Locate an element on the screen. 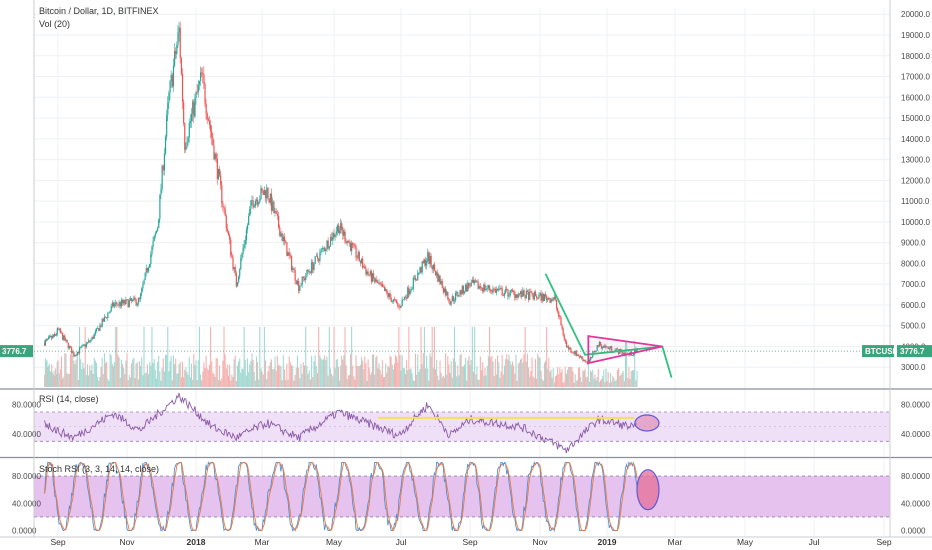 Image resolution: width=932 pixels, height=550 pixels. stoch-left-tick-label: 80.0000 is located at coordinates (26, 476).